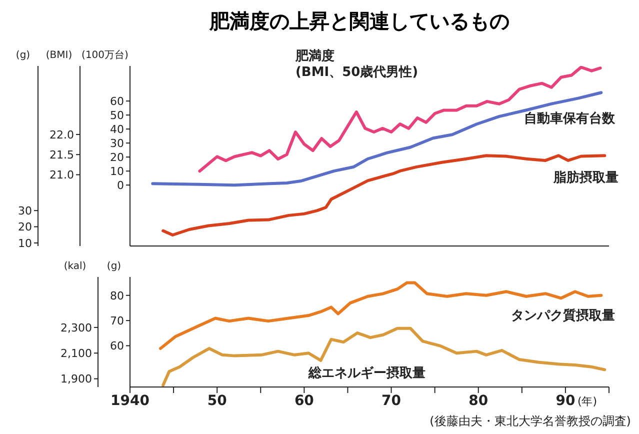  What do you see at coordinates (25, 243) in the screenshot?
I see `y3-tick-label: 10` at bounding box center [25, 243].